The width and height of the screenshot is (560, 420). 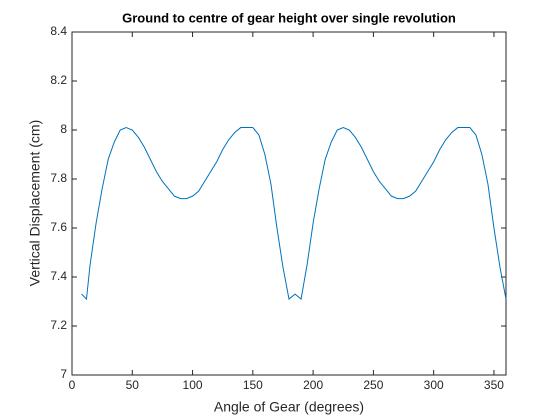 What do you see at coordinates (58, 80) in the screenshot?
I see `y-tick-label: 8.2` at bounding box center [58, 80].